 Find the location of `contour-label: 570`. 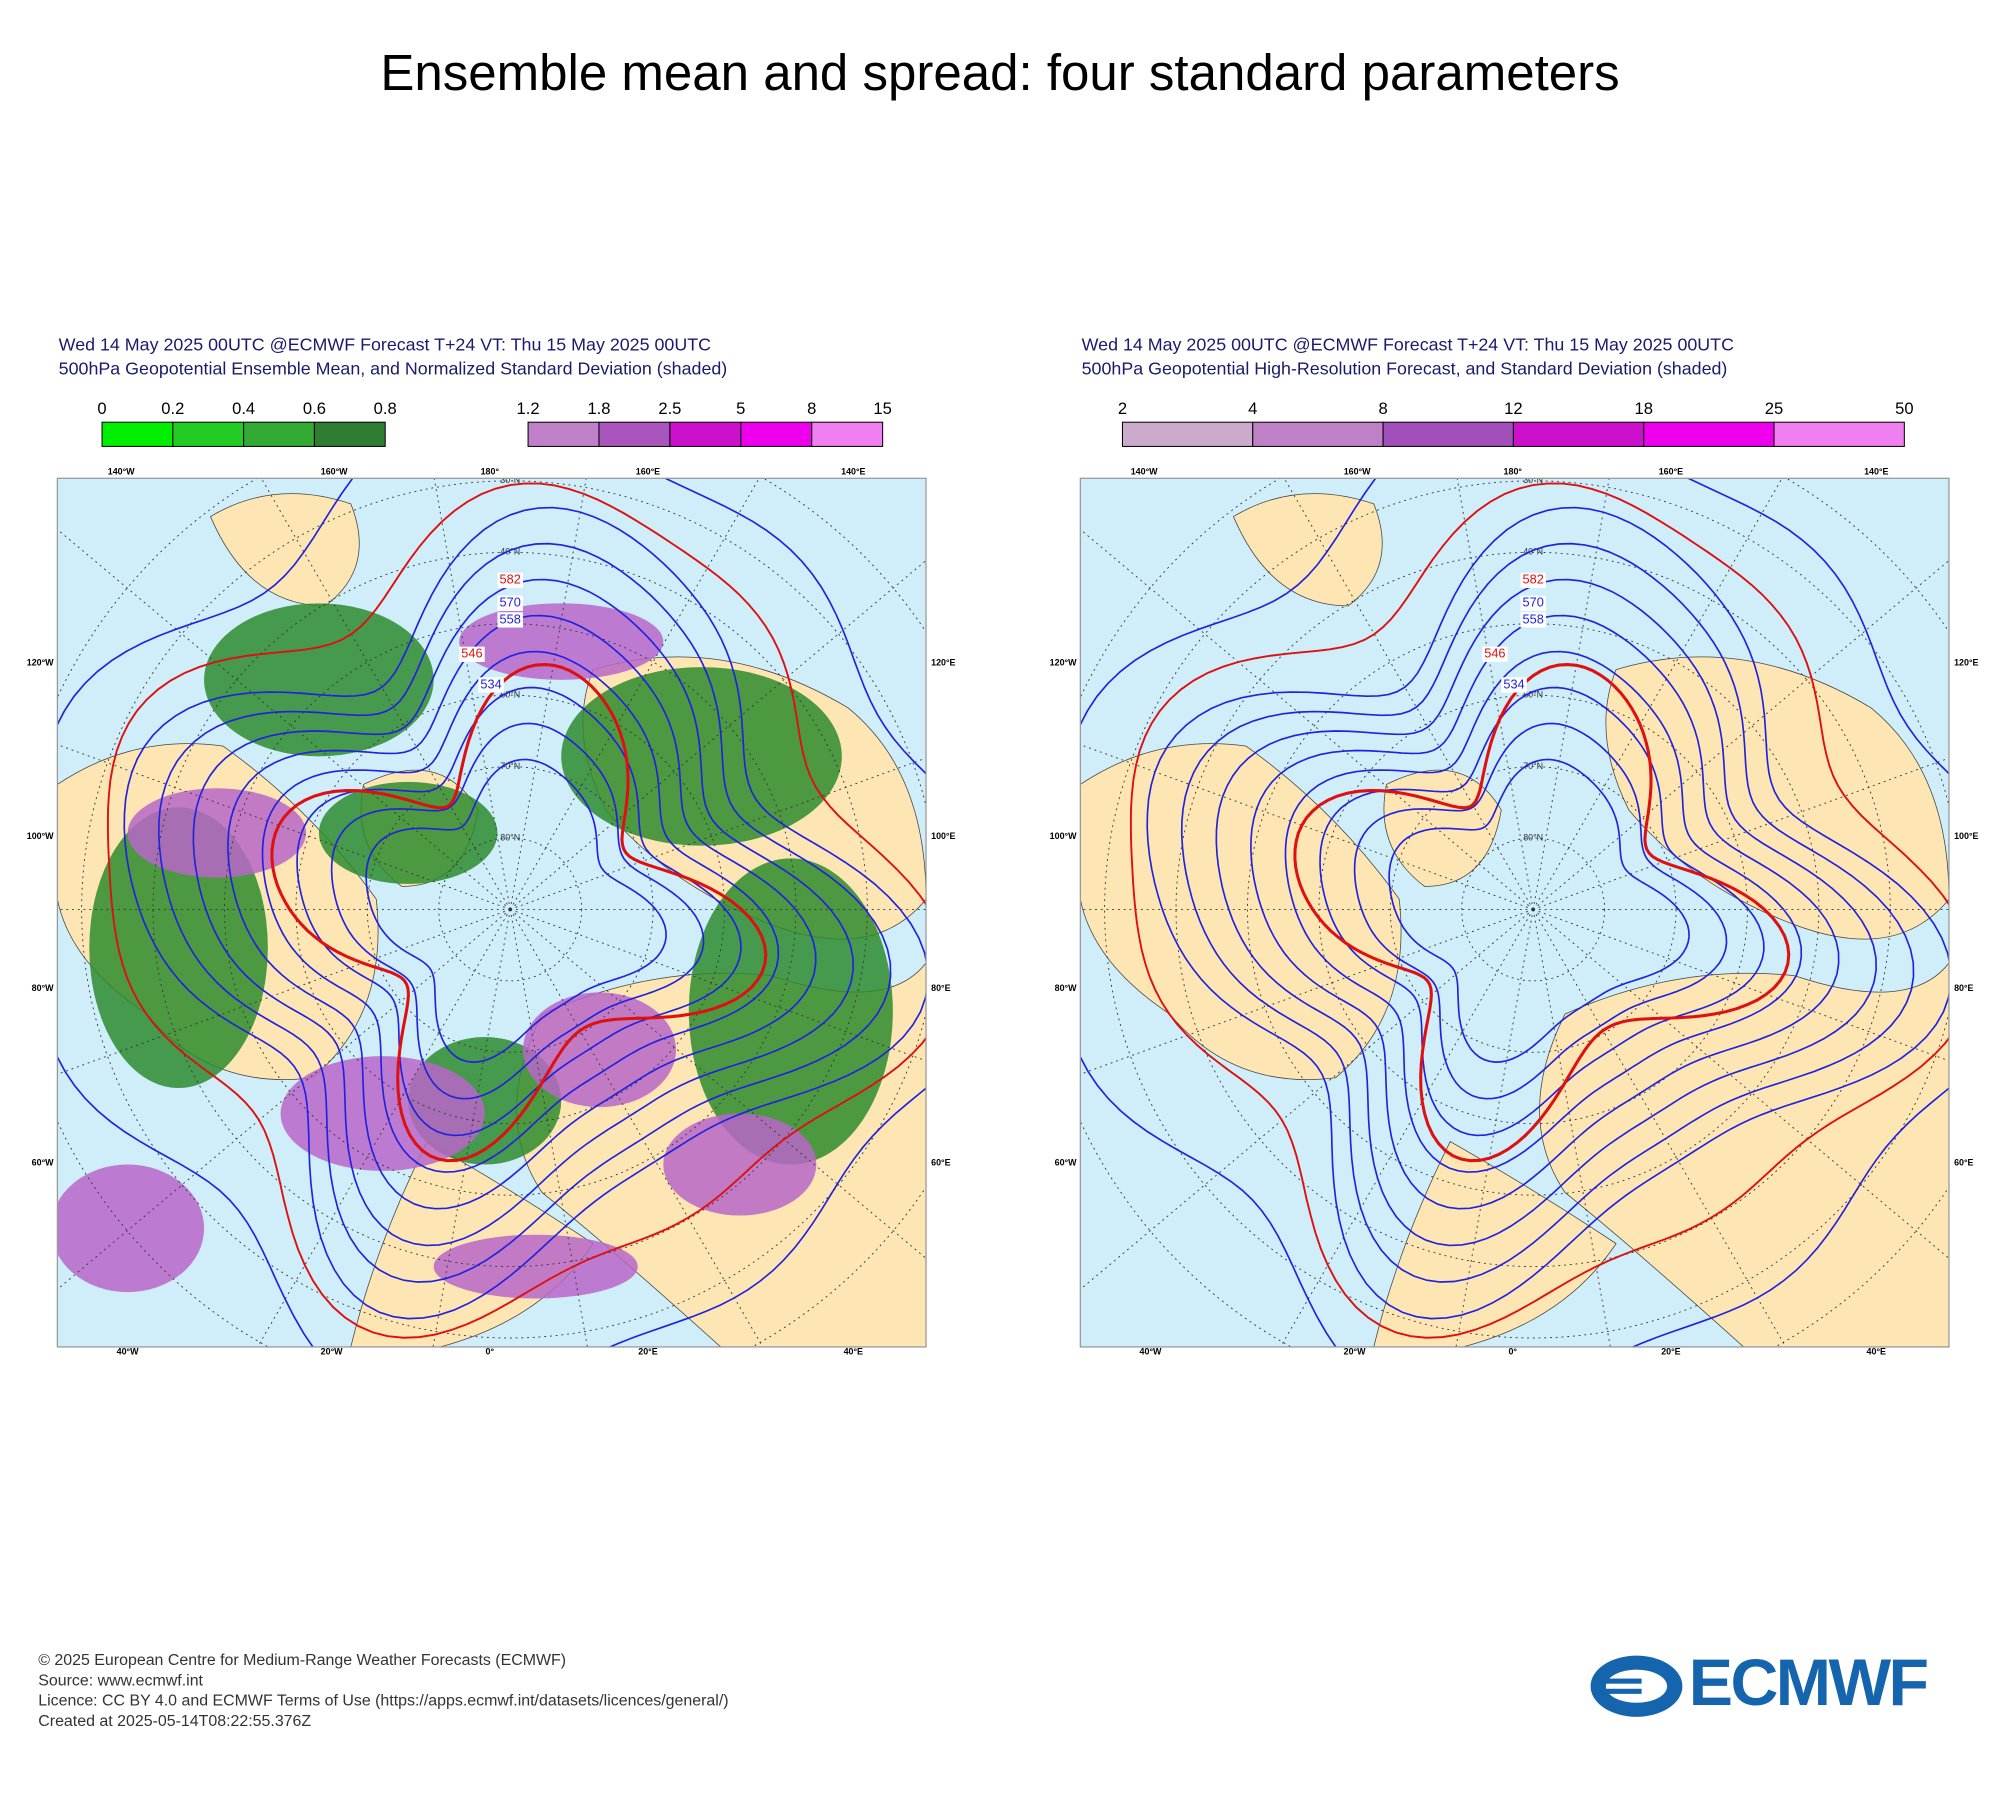

contour-label: 570 is located at coordinates (510, 602).